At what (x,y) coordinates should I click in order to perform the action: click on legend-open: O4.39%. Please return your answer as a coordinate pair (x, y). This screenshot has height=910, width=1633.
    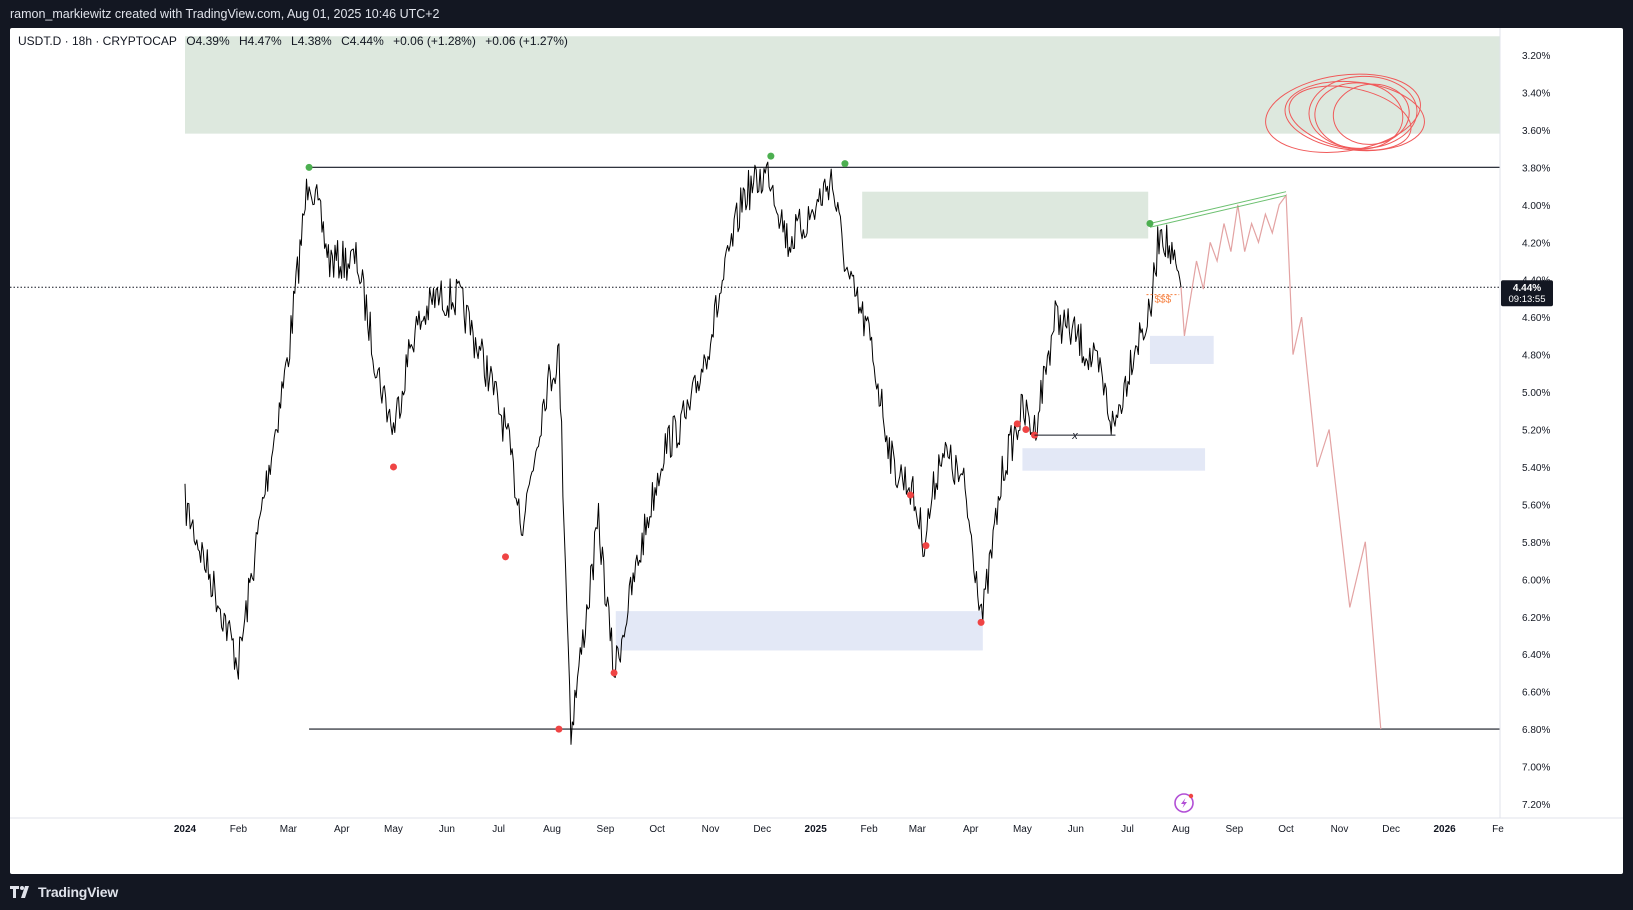
    Looking at the image, I should click on (208, 41).